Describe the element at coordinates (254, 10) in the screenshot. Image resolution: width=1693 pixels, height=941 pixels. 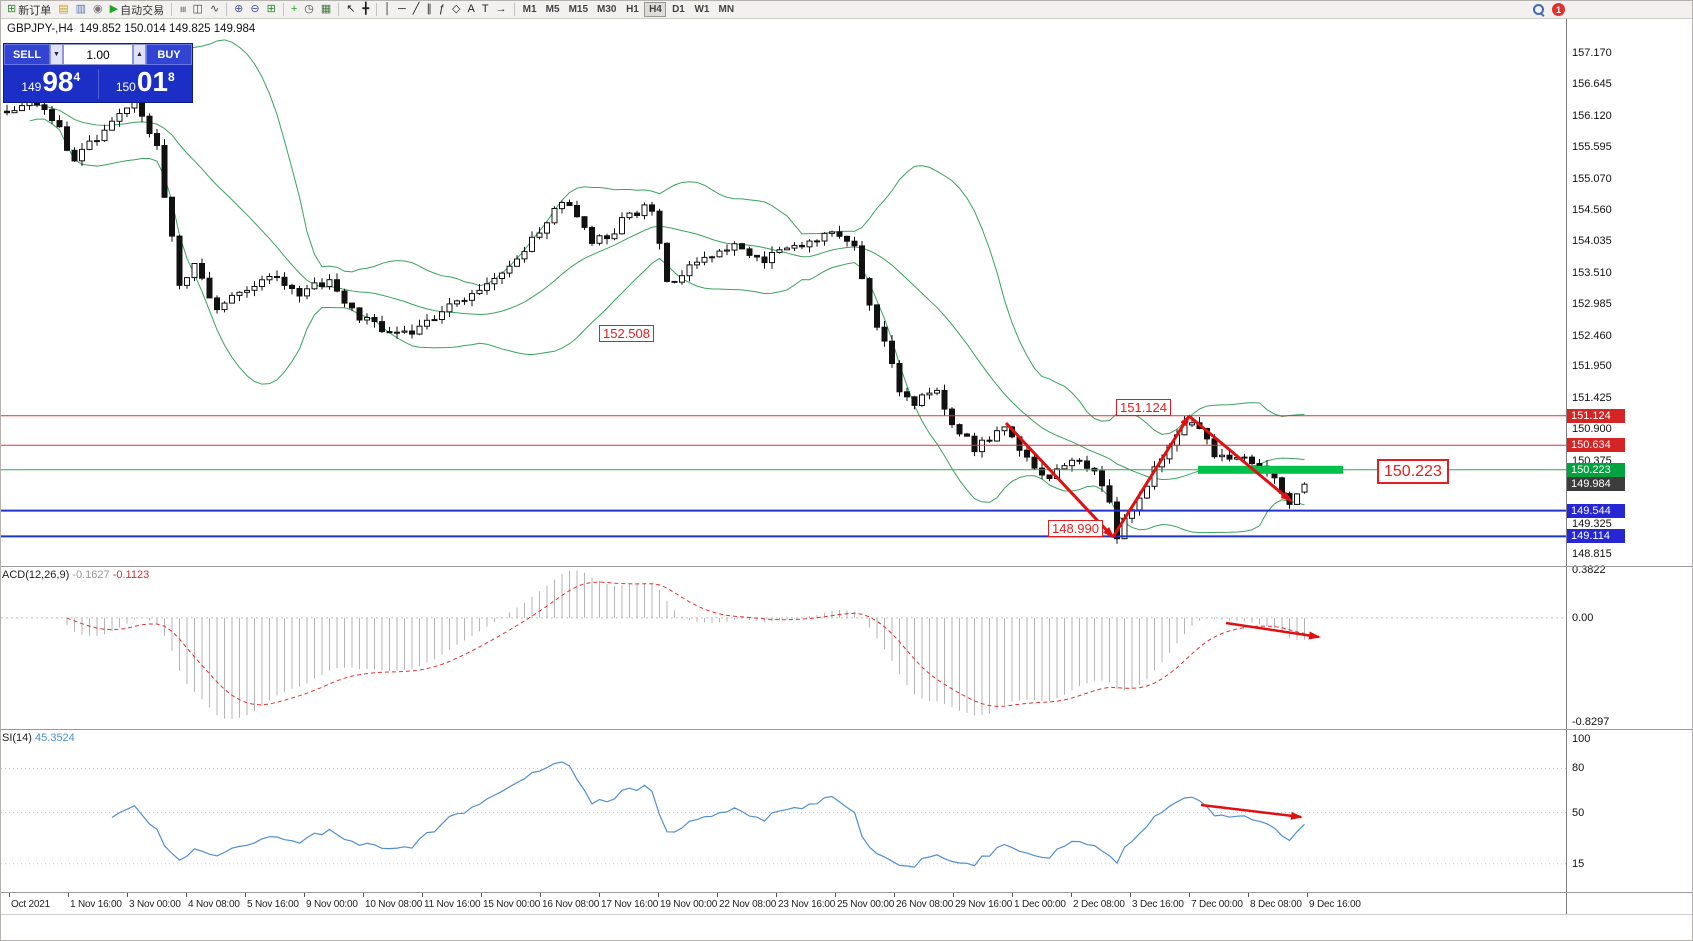
I see `zoom-out-button: ⊖` at that location.